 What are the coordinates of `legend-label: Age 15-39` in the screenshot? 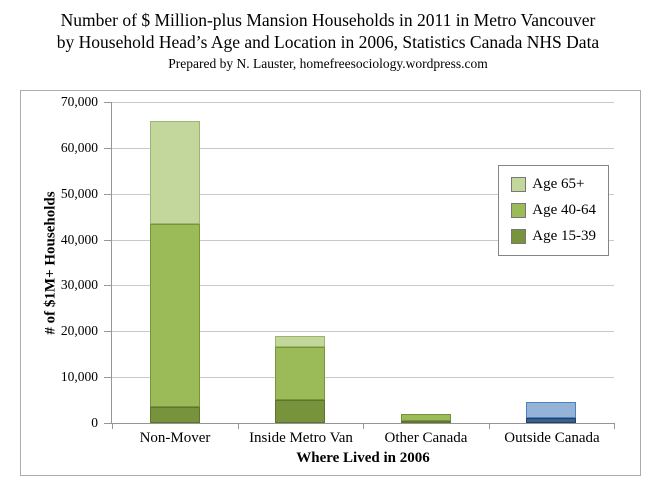 It's located at (564, 236).